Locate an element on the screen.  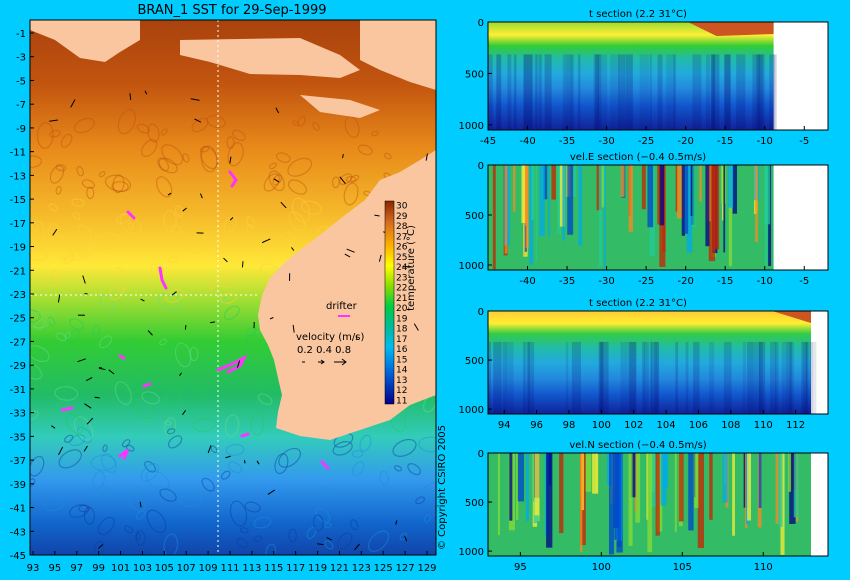
colorbar-tick-label: 16 is located at coordinates (402, 350).